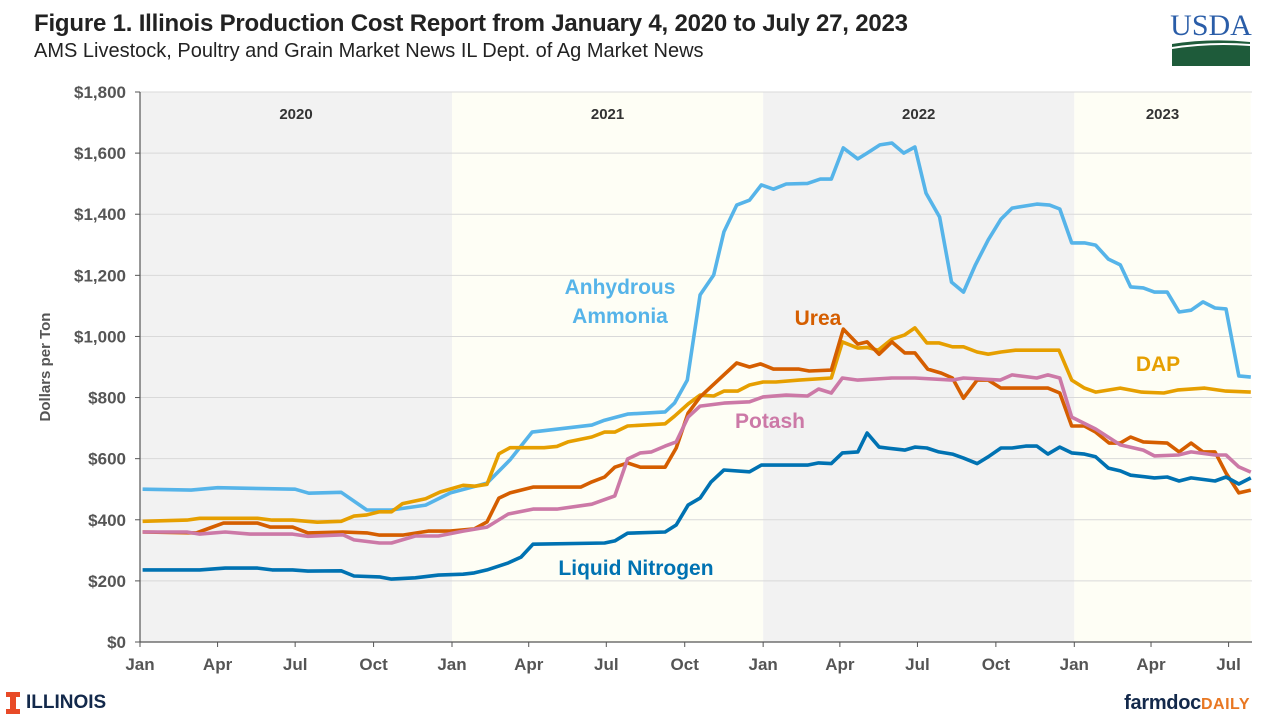 The image size is (1280, 720). I want to click on series-label: Ammonia, so click(620, 316).